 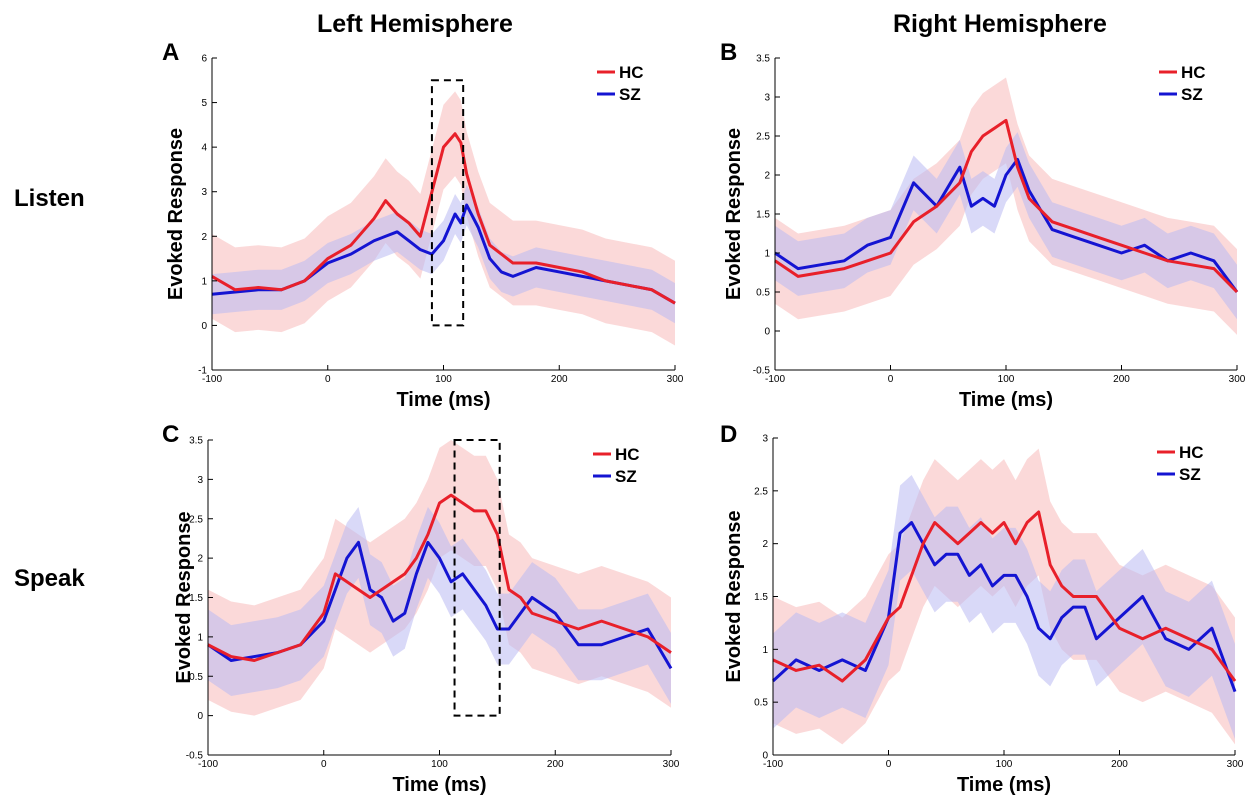 What do you see at coordinates (728, 52) in the screenshot?
I see `panel-letter: B` at bounding box center [728, 52].